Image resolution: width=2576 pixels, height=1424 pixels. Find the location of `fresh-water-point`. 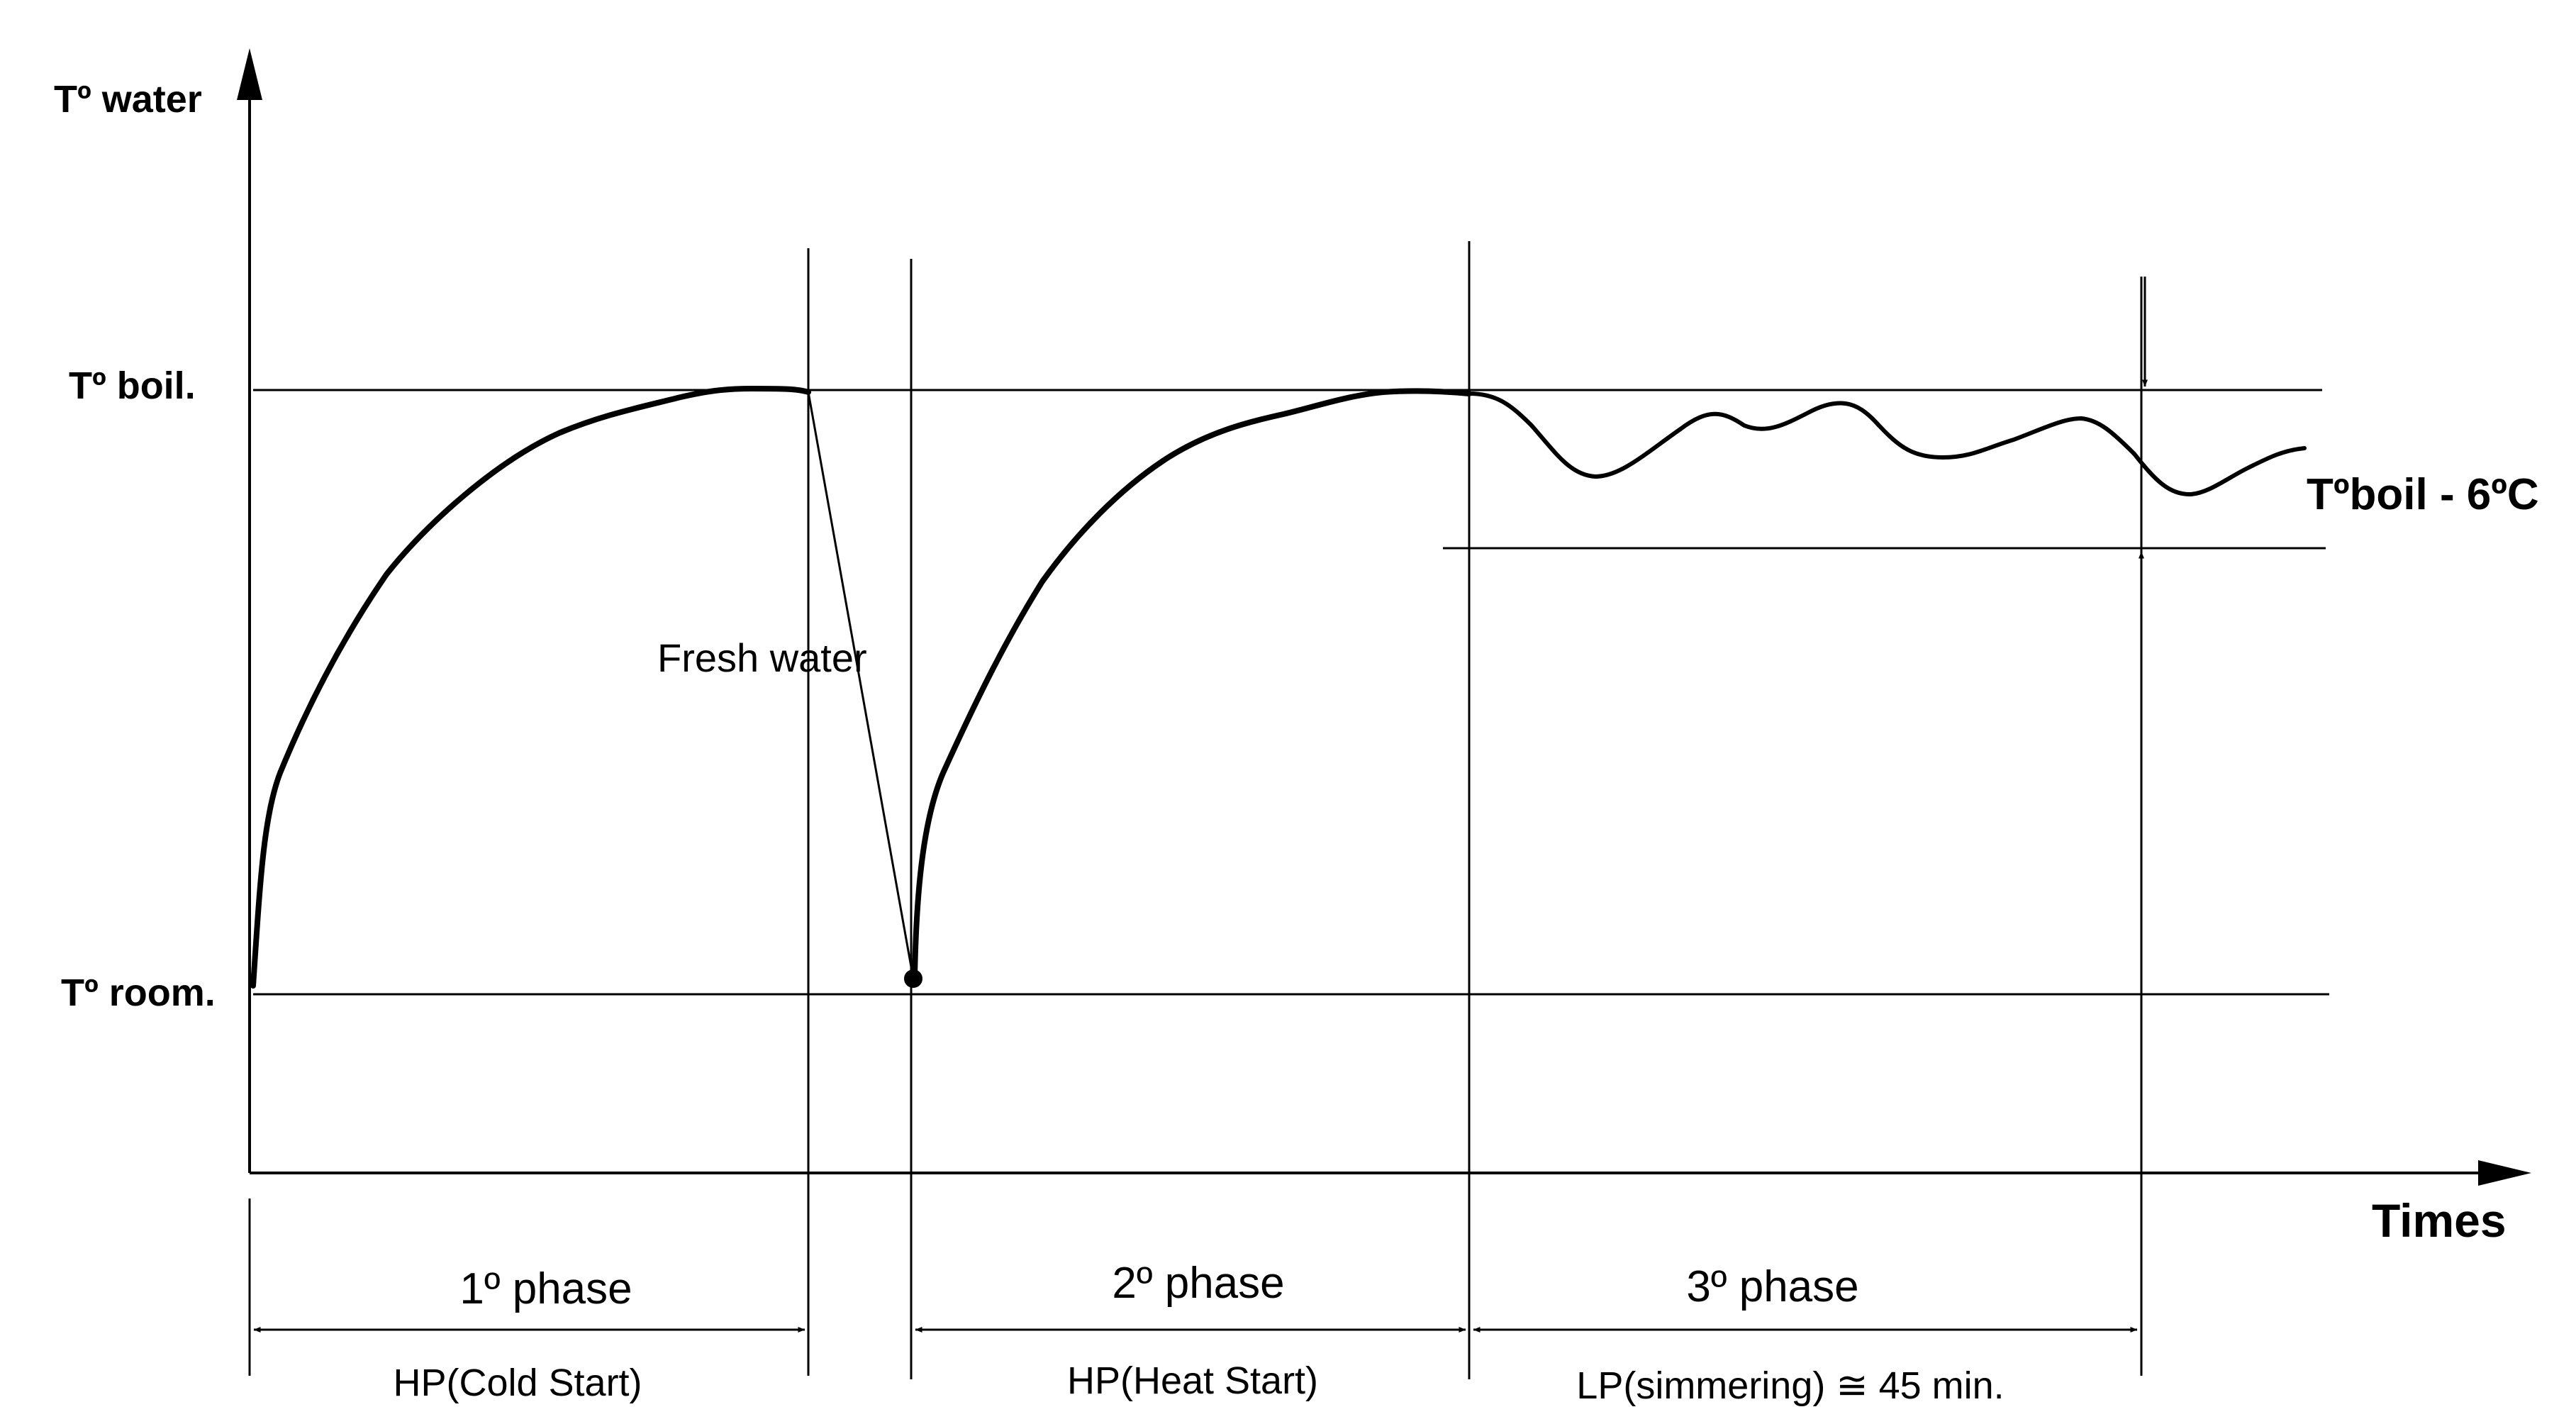

fresh-water-point is located at coordinates (913, 978).